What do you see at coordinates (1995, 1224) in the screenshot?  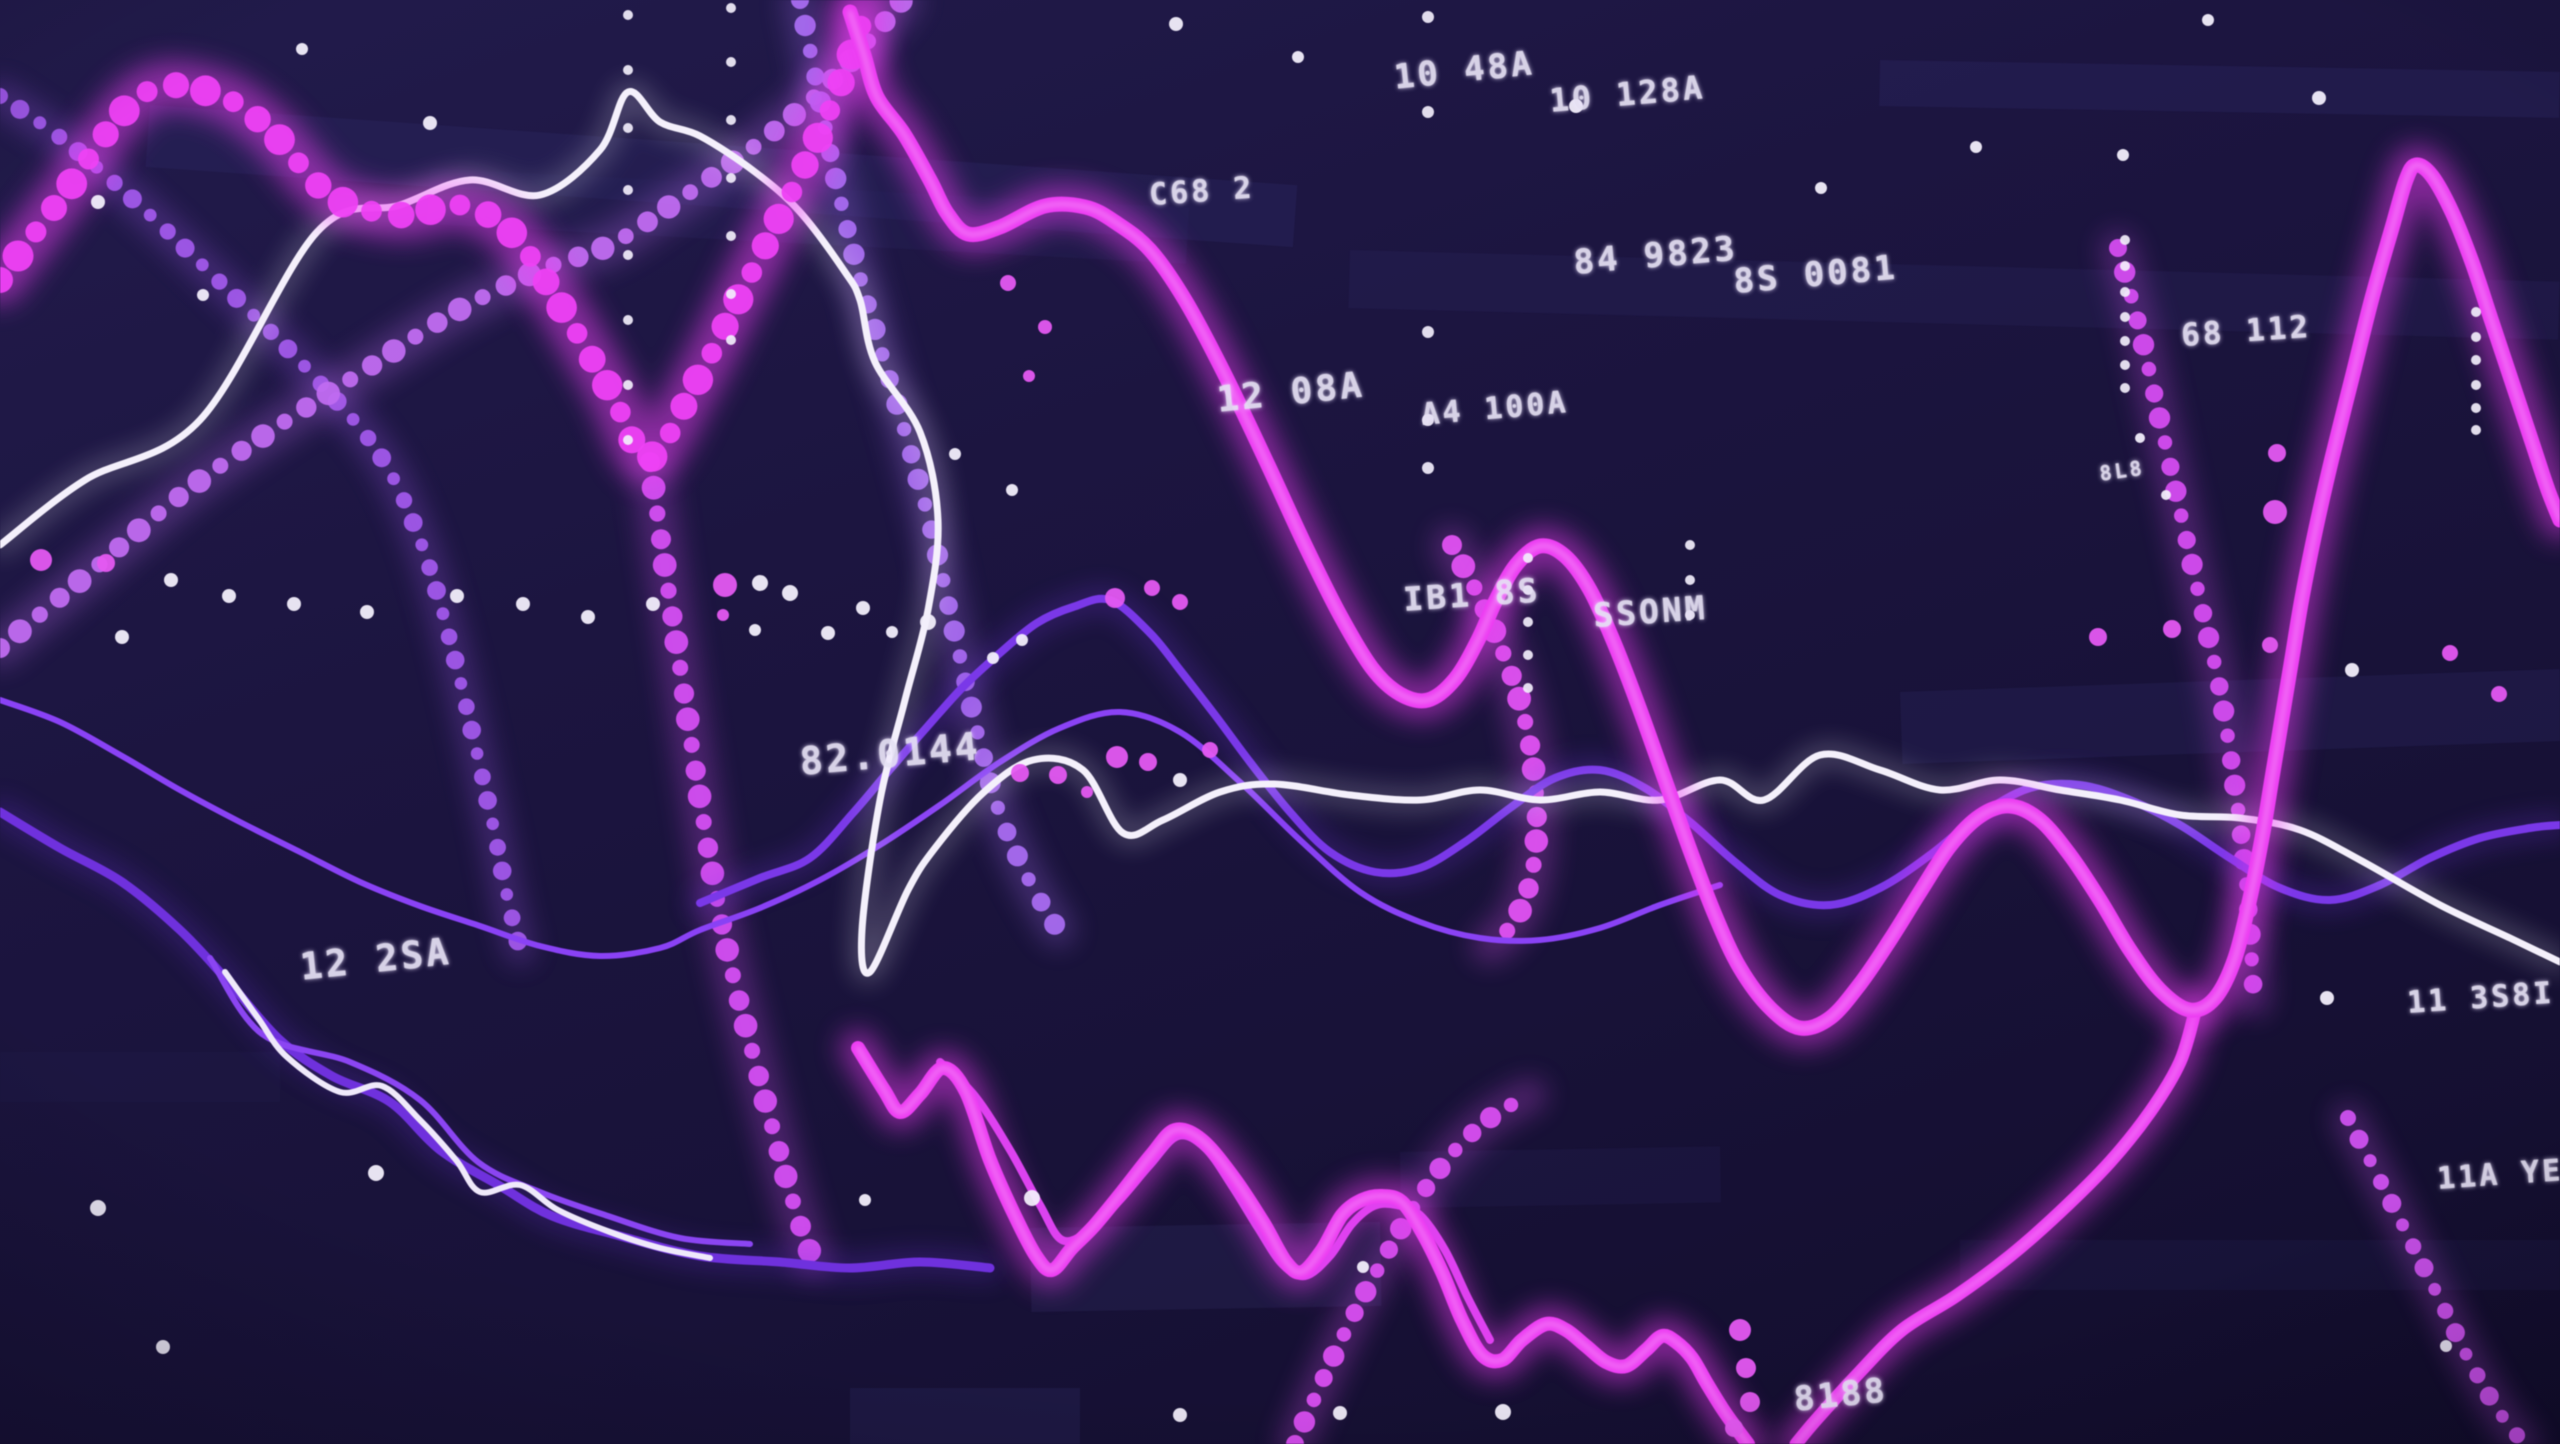 I see `series-magenta-bridge-right` at bounding box center [1995, 1224].